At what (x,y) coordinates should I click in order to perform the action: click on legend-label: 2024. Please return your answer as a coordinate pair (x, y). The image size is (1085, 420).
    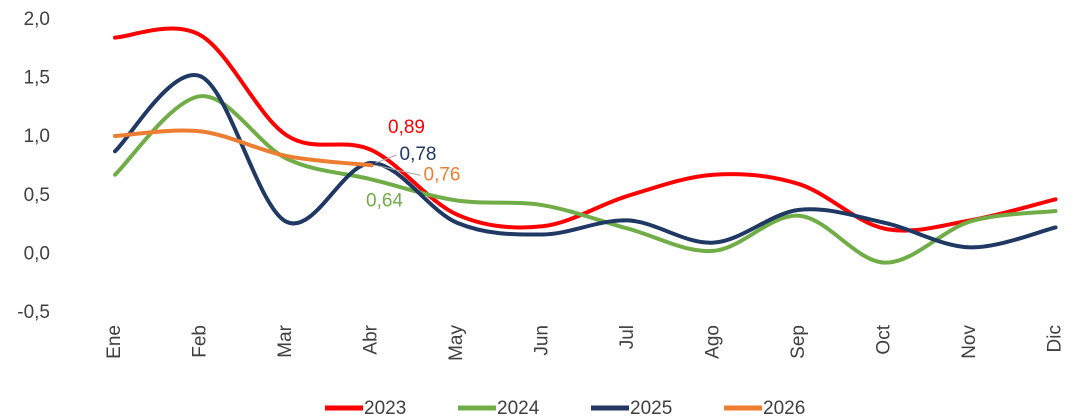
    Looking at the image, I should click on (518, 408).